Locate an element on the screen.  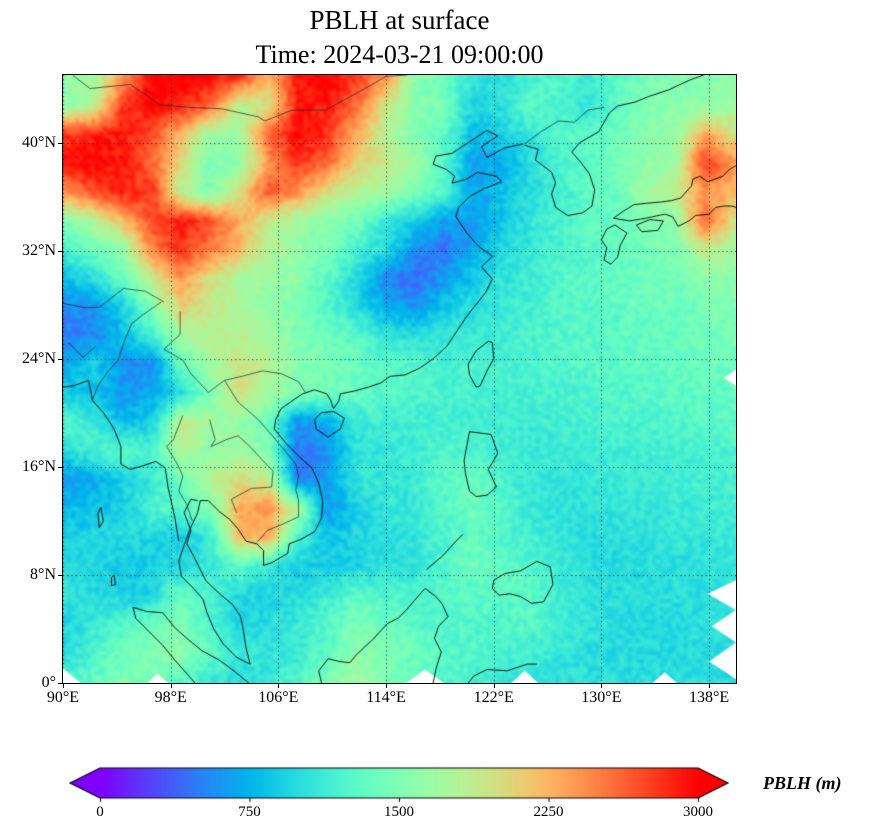
plot-subtitle-time: Time: 2024-03-21 09:00:00 is located at coordinates (399, 54).